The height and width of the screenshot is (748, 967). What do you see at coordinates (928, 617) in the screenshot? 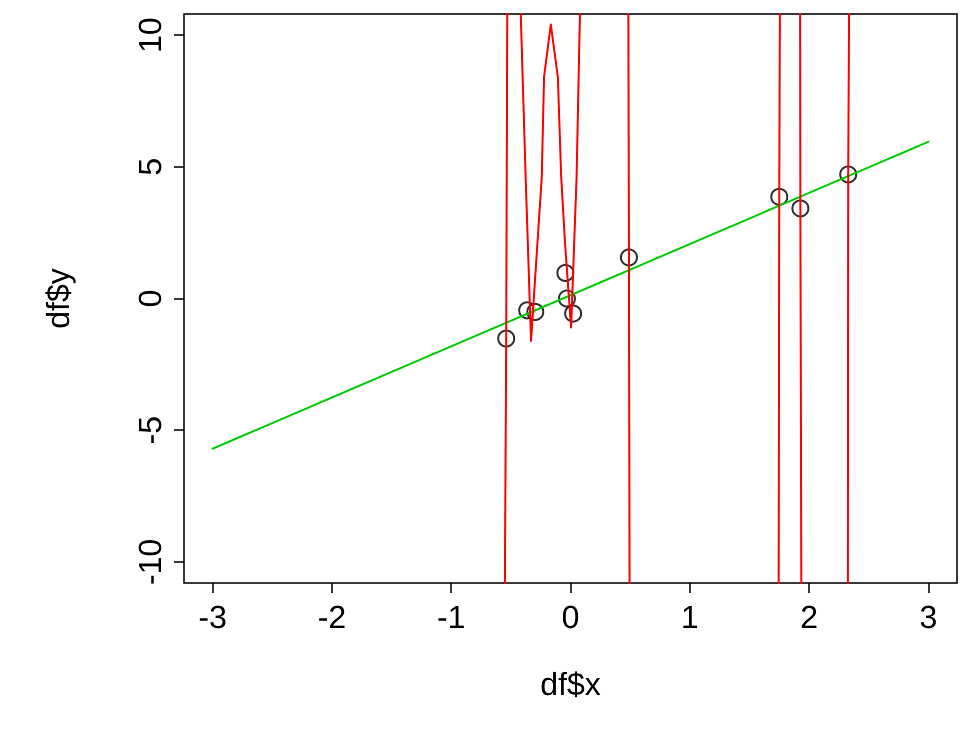
I see `x-tick-label: 3` at bounding box center [928, 617].